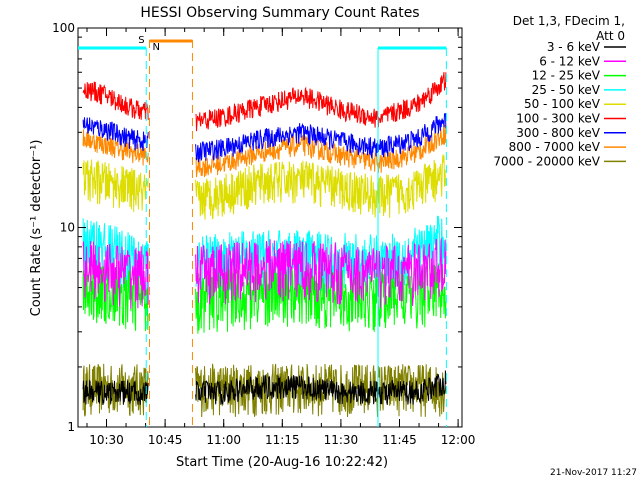  What do you see at coordinates (106, 440) in the screenshot?
I see `x-tick-label: 10:30` at bounding box center [106, 440].